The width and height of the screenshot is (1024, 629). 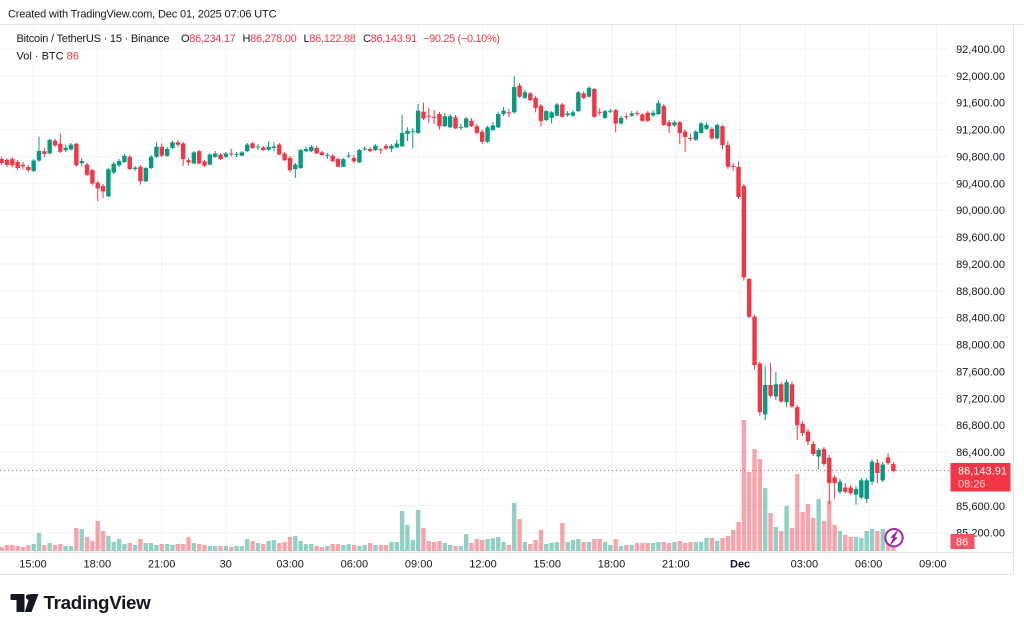 I want to click on svg-text: 89,200.00, so click(x=980, y=265).